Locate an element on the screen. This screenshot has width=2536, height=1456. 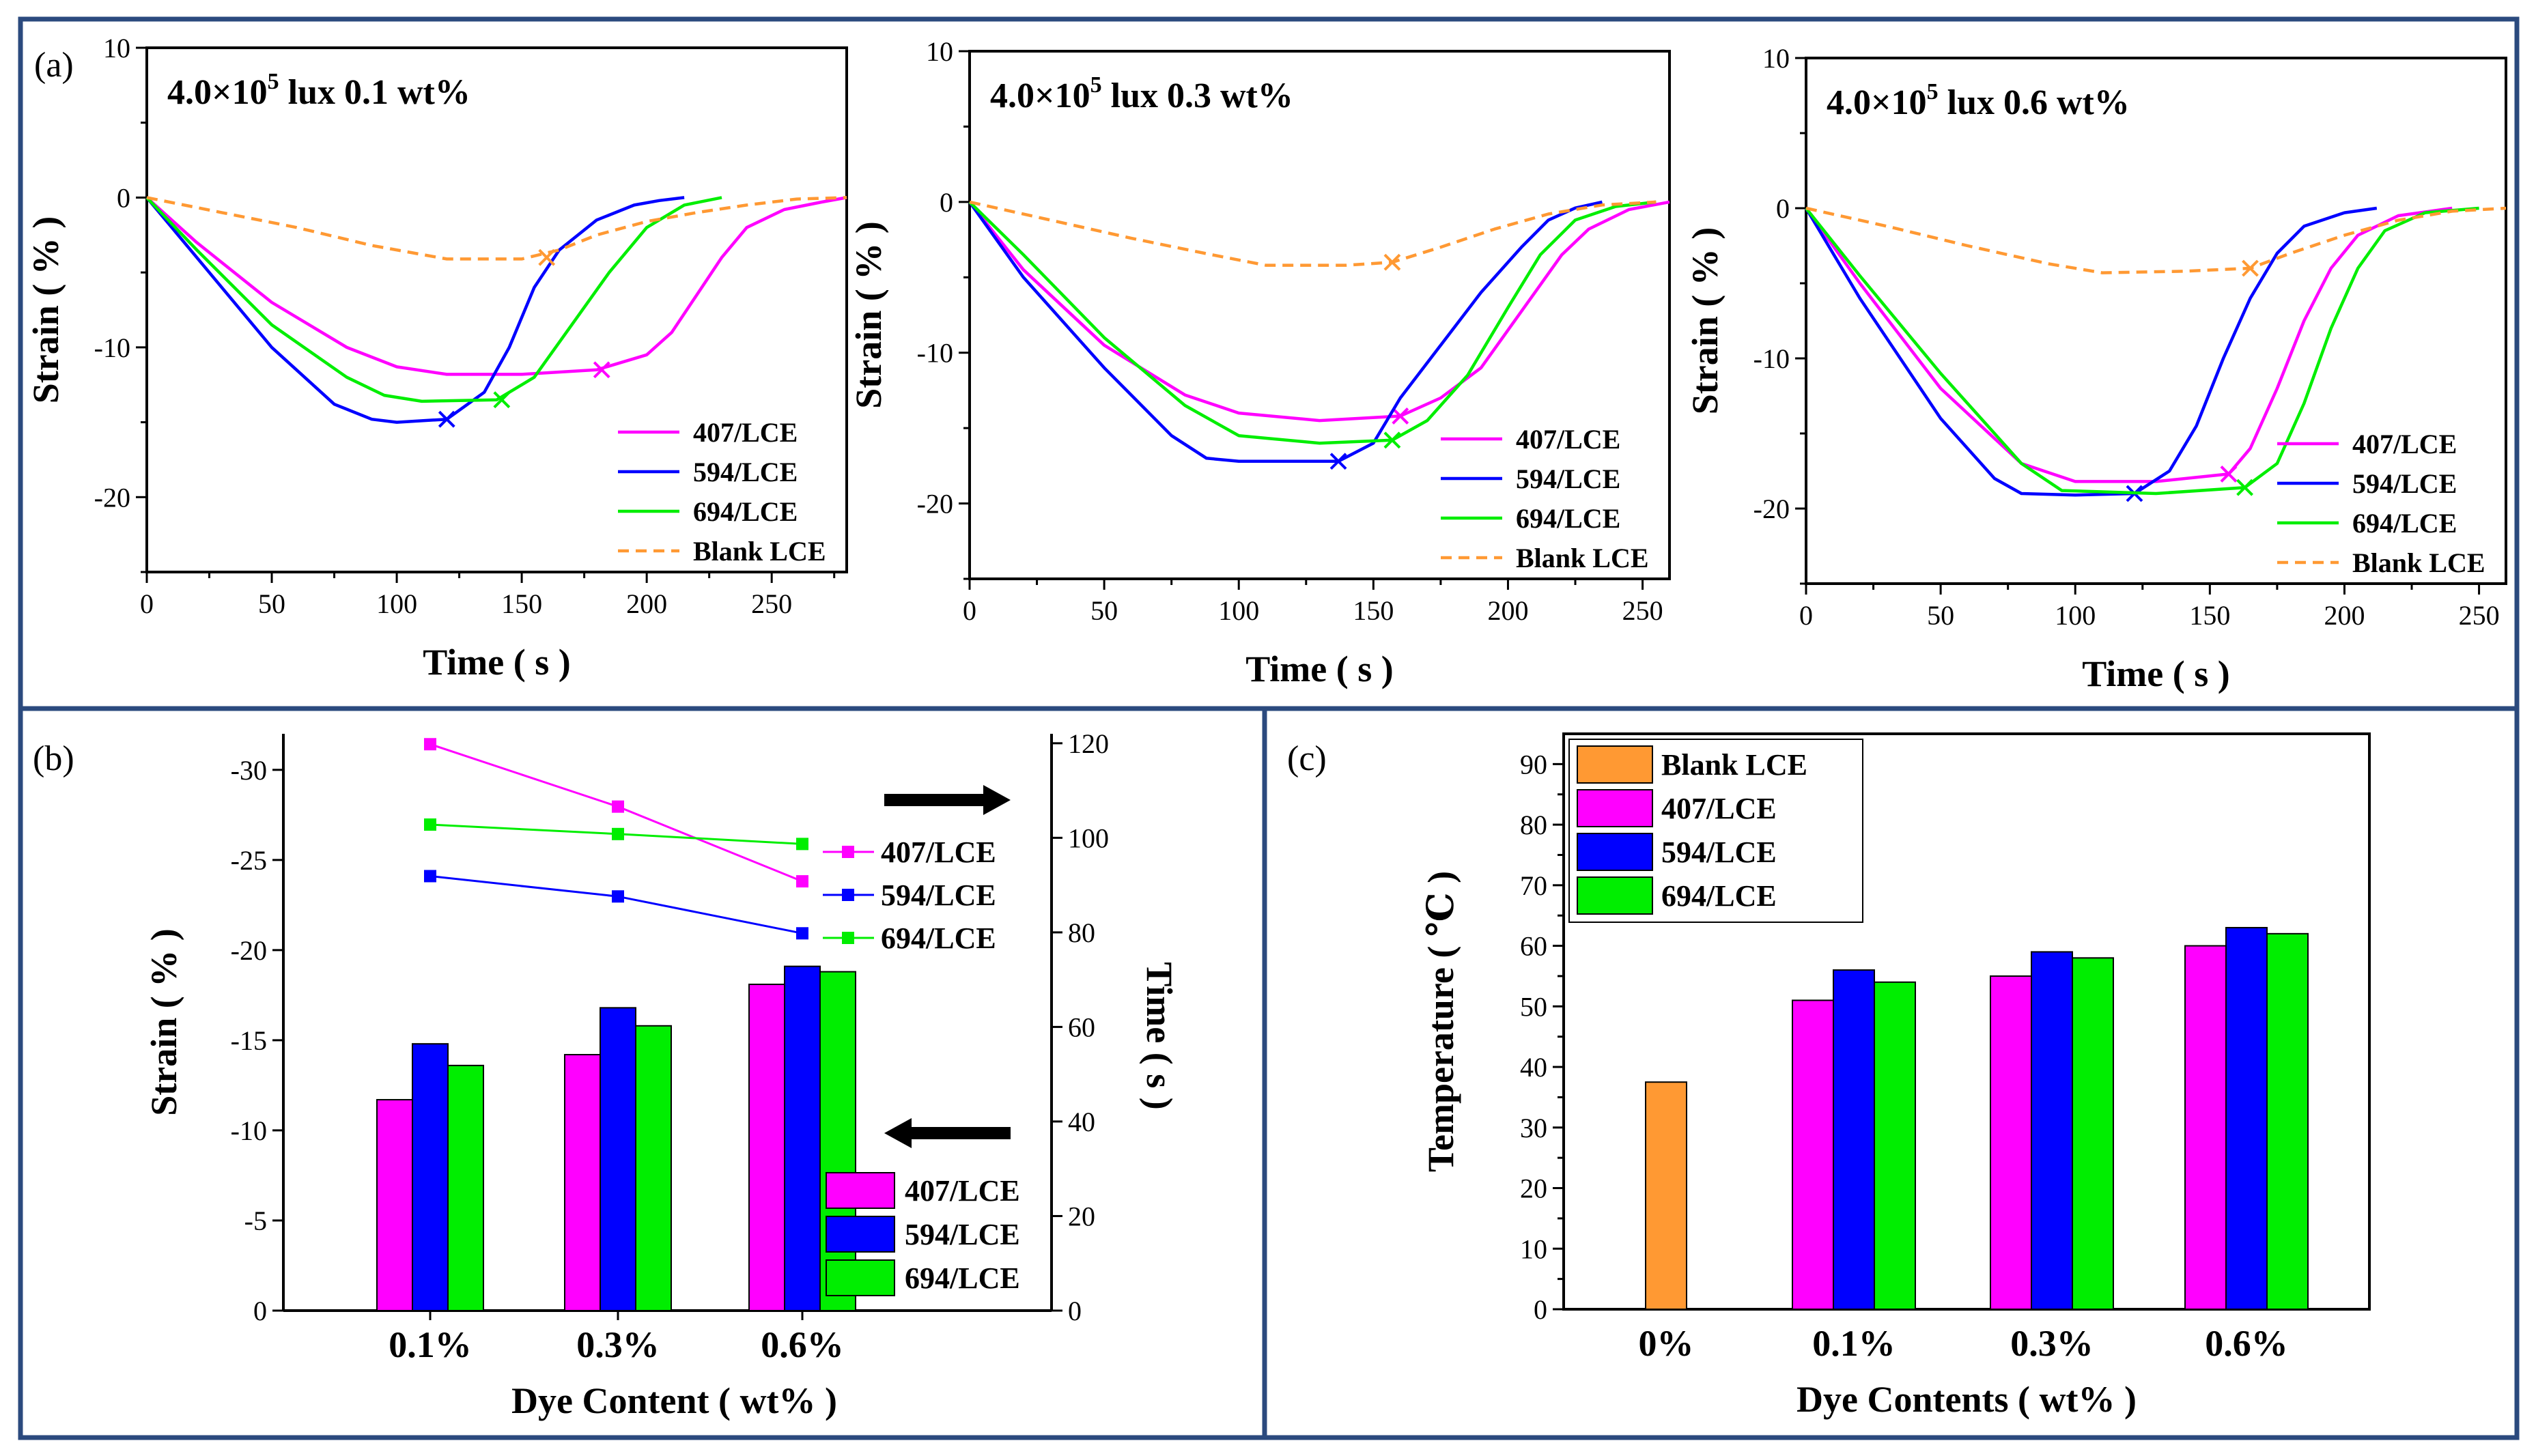
x-tick-label: 0.1% is located at coordinates (1854, 1343).